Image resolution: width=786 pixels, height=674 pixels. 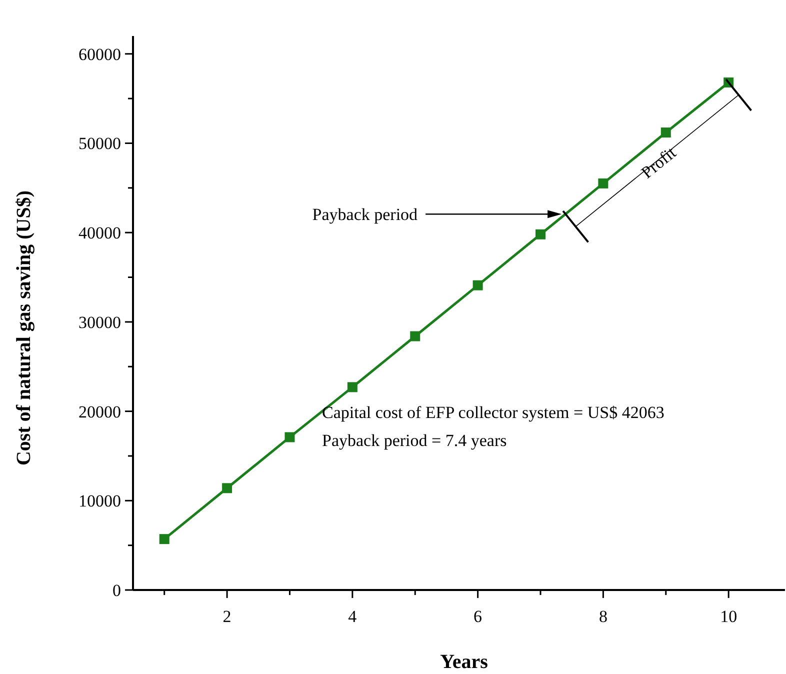 I want to click on y-axis-title: Cost of natural gas saving (US$), so click(x=24, y=328).